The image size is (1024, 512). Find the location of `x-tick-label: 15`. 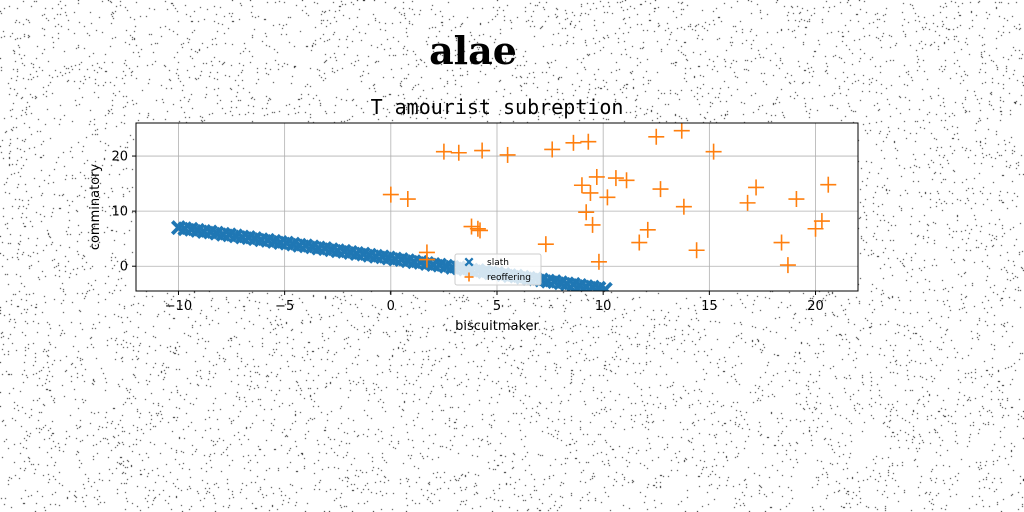

x-tick-label: 15 is located at coordinates (709, 306).